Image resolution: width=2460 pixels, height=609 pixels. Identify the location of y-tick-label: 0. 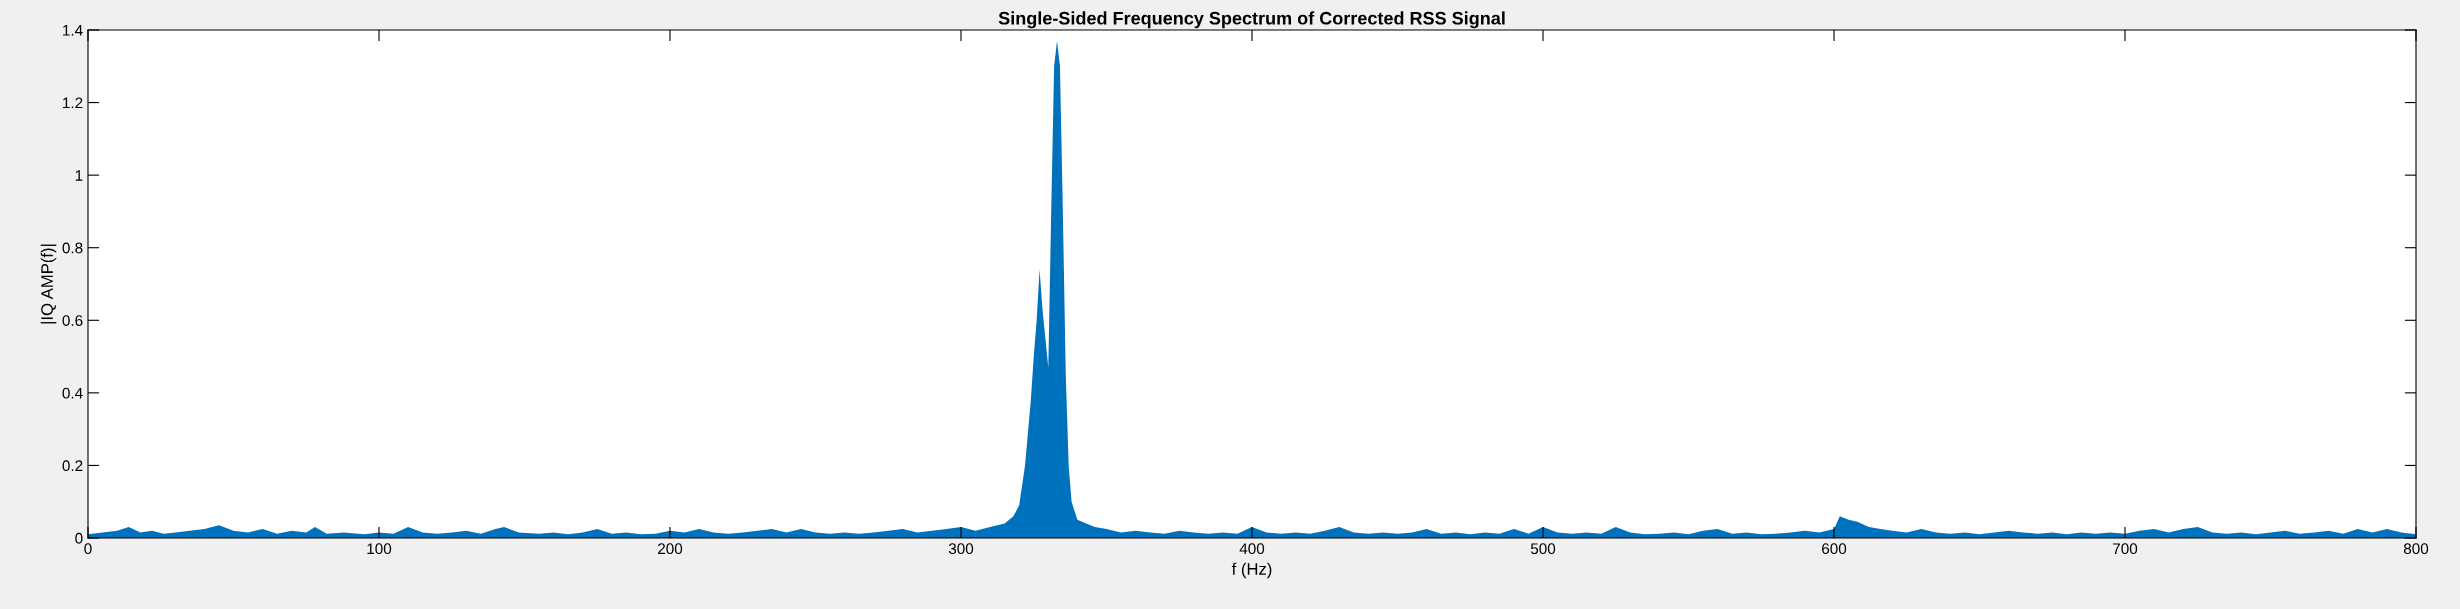
(79, 538).